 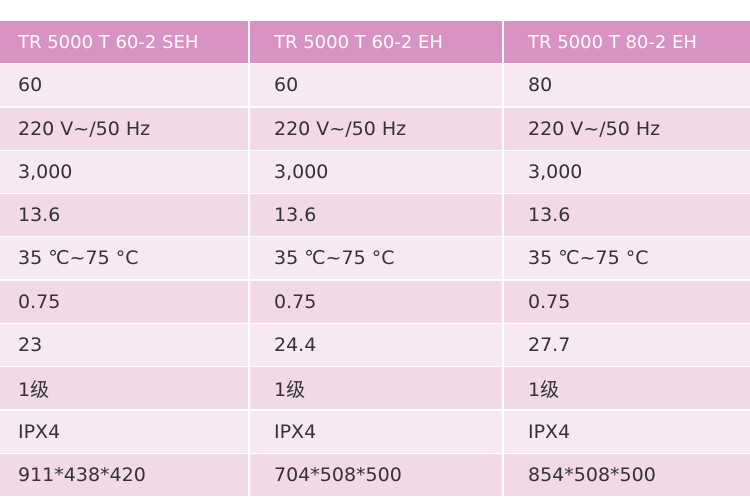 I want to click on table-cell: 23, so click(x=124, y=345).